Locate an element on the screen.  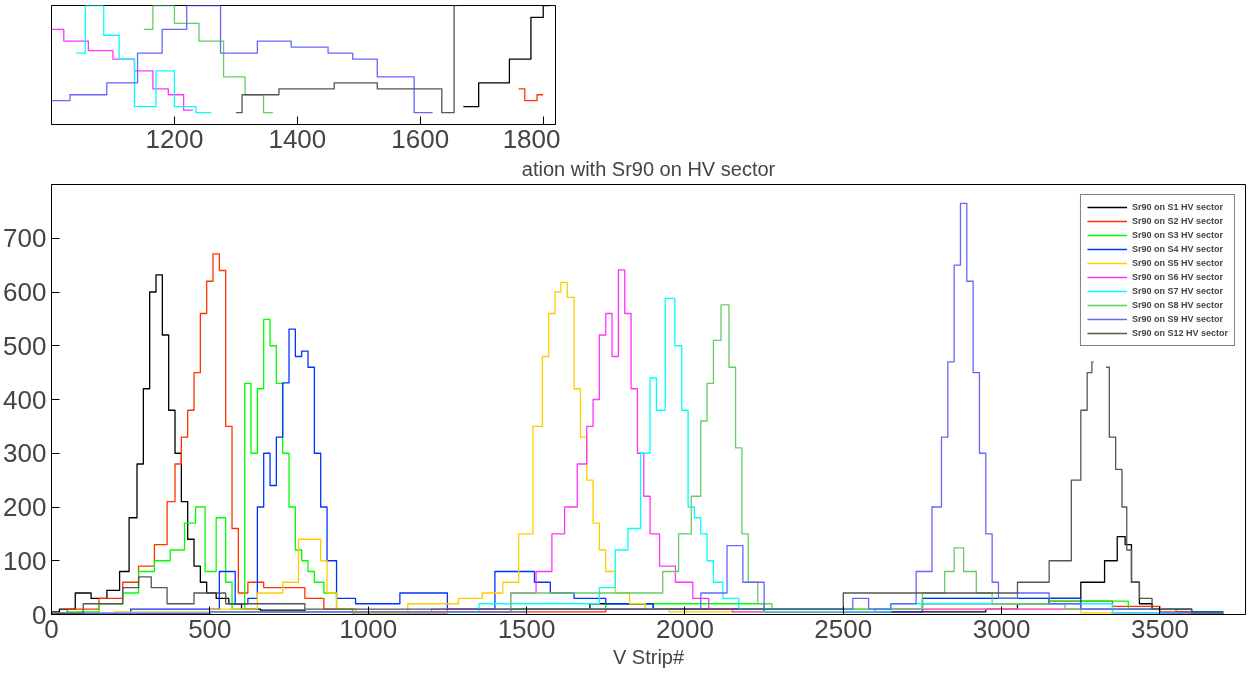
y-tick-label: 500 is located at coordinates (25, 345).